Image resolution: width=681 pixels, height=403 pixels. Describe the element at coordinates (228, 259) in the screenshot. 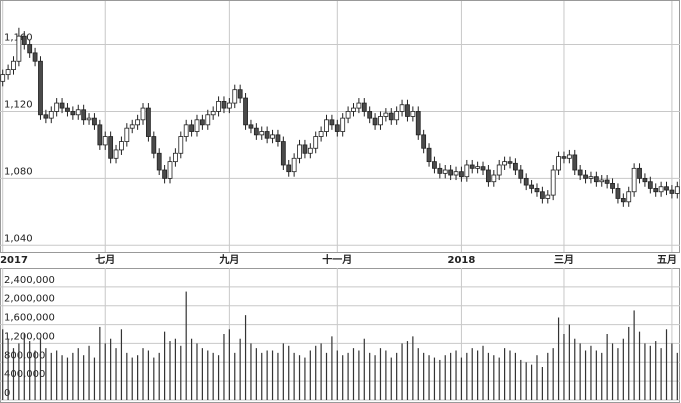

I see `x-tick-label: 九月` at that location.